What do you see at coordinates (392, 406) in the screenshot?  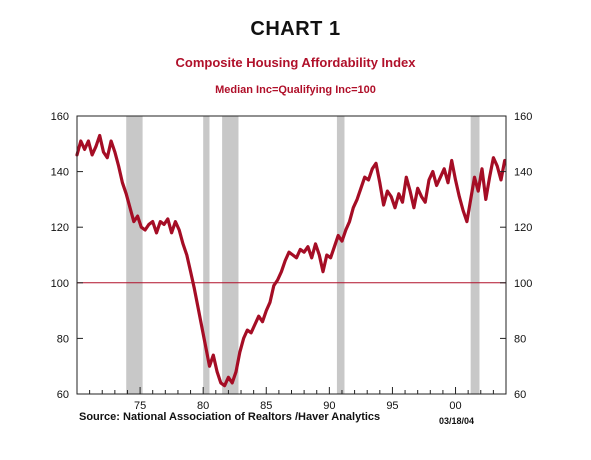 I see `x-tick-label: 95` at bounding box center [392, 406].